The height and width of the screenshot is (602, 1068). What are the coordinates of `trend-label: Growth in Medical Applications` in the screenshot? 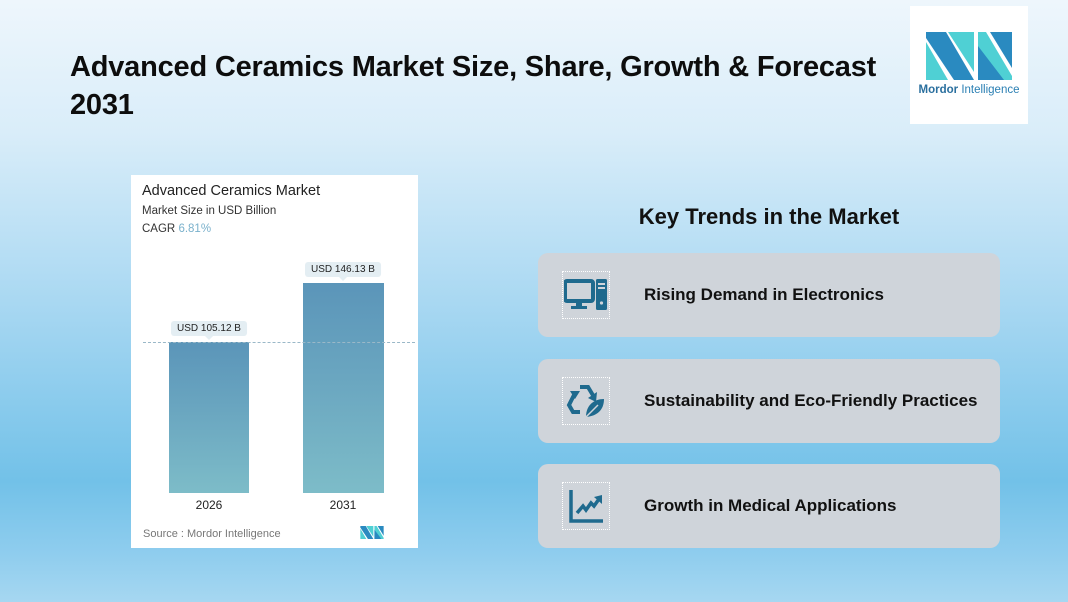 It's located at (770, 505).